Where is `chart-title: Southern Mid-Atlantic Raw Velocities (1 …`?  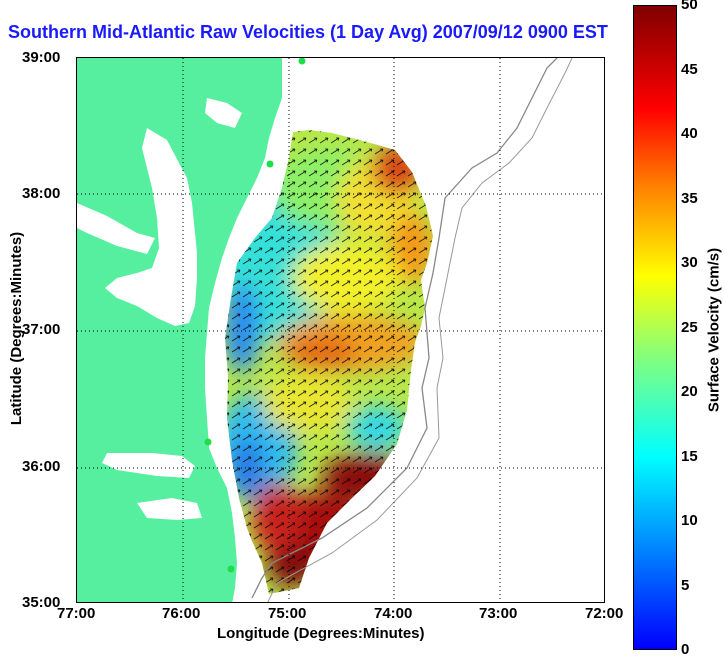 chart-title: Southern Mid-Atlantic Raw Velocities (1 … is located at coordinates (308, 32).